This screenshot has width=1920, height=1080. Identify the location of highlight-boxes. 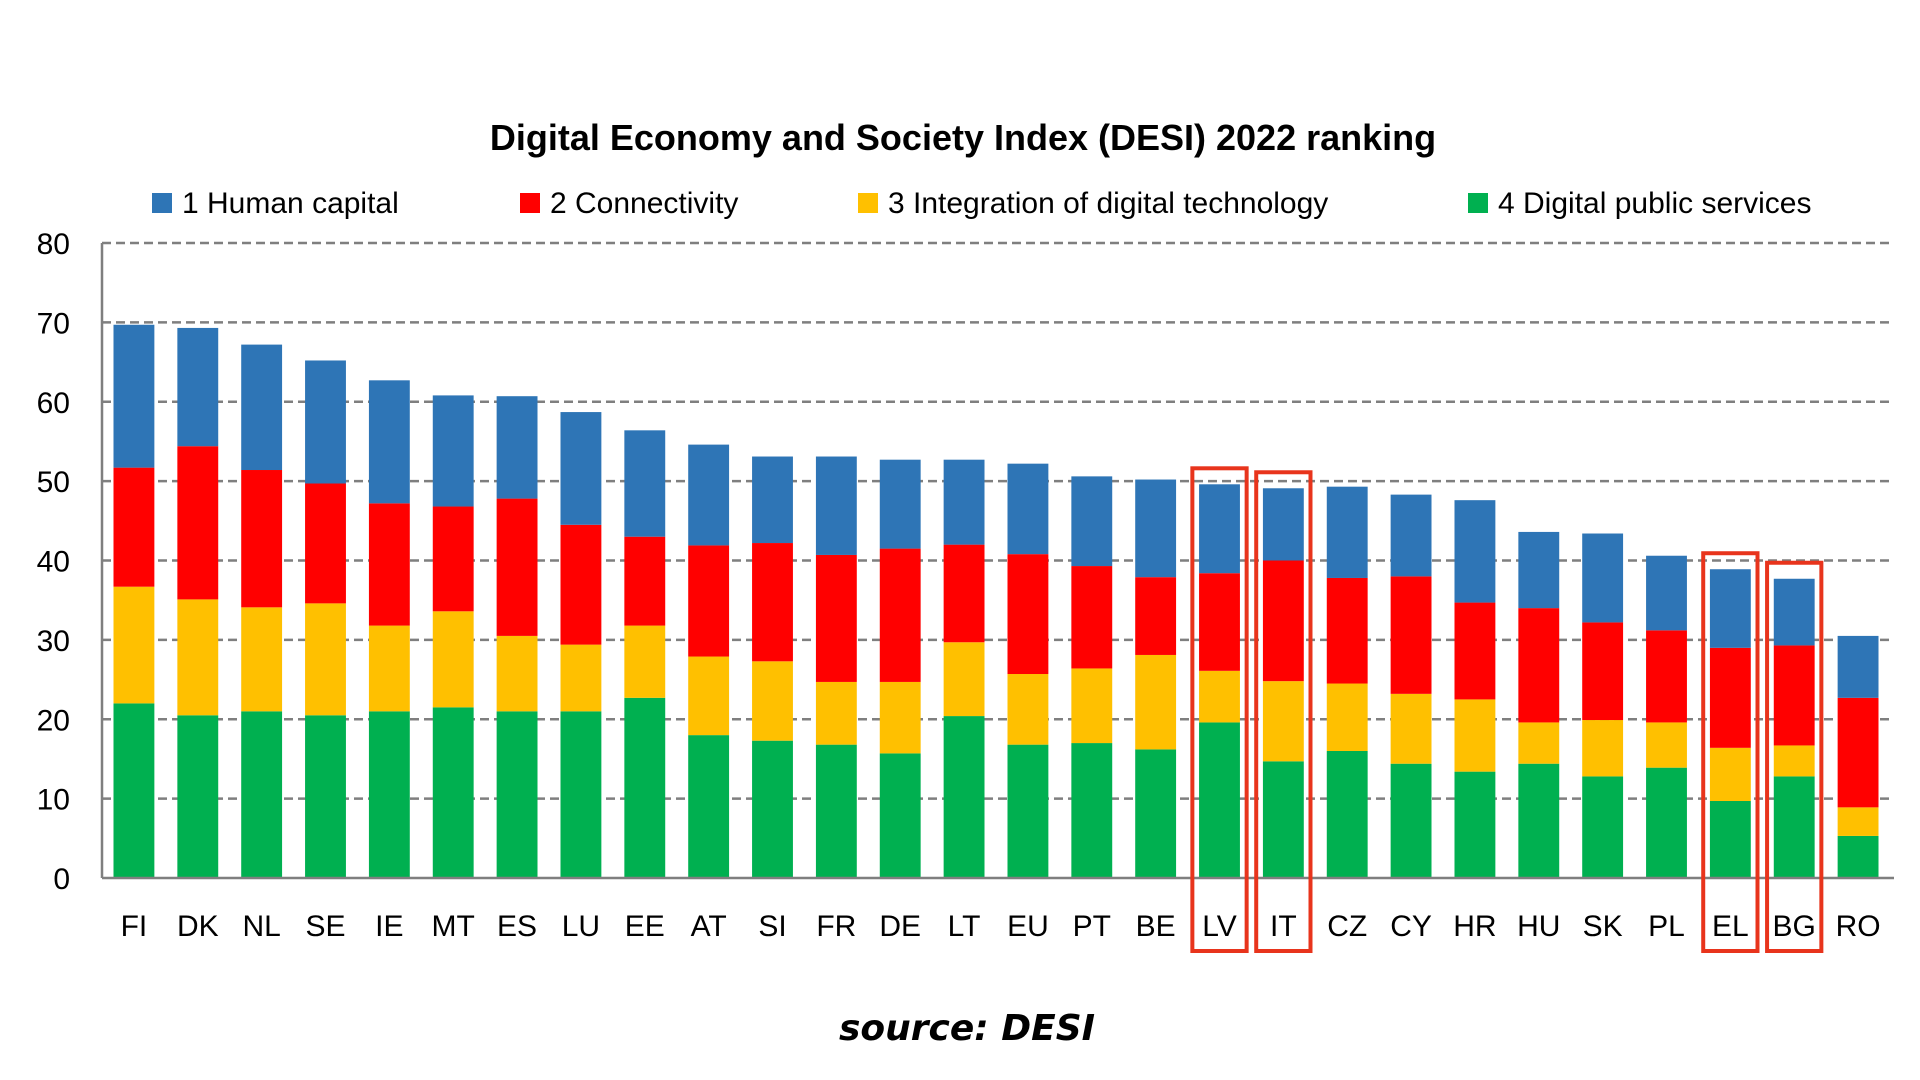
(1507, 709).